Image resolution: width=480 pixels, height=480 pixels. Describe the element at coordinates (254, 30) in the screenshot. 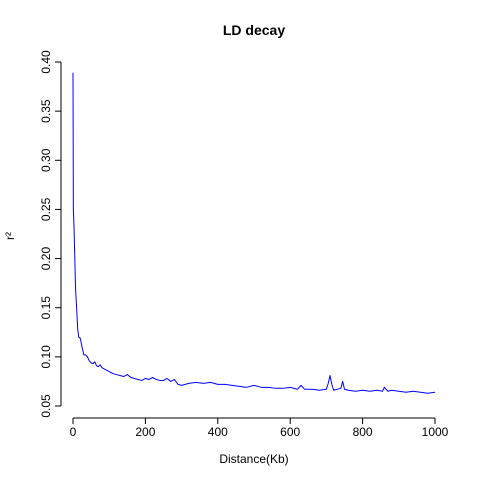

I see `chart-title: LD decay` at that location.